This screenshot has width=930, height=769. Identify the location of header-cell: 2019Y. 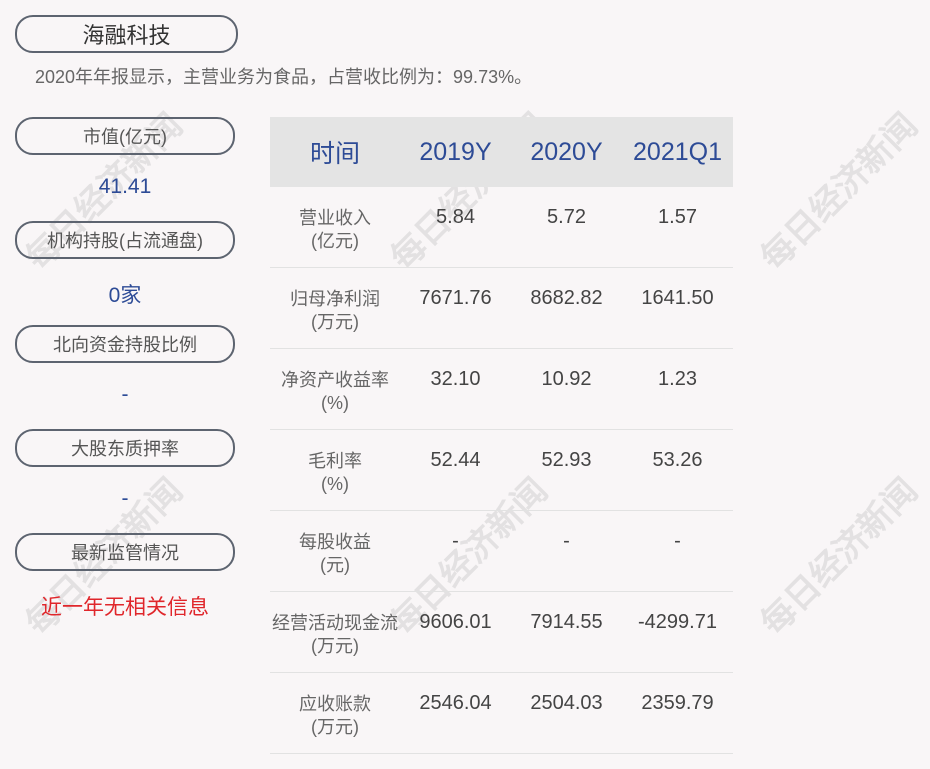
(455, 151).